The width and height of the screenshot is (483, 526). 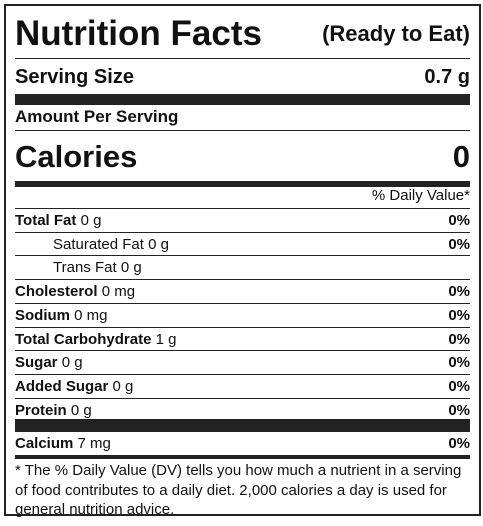 I want to click on nutrient-name: Calcium, so click(x=44, y=443).